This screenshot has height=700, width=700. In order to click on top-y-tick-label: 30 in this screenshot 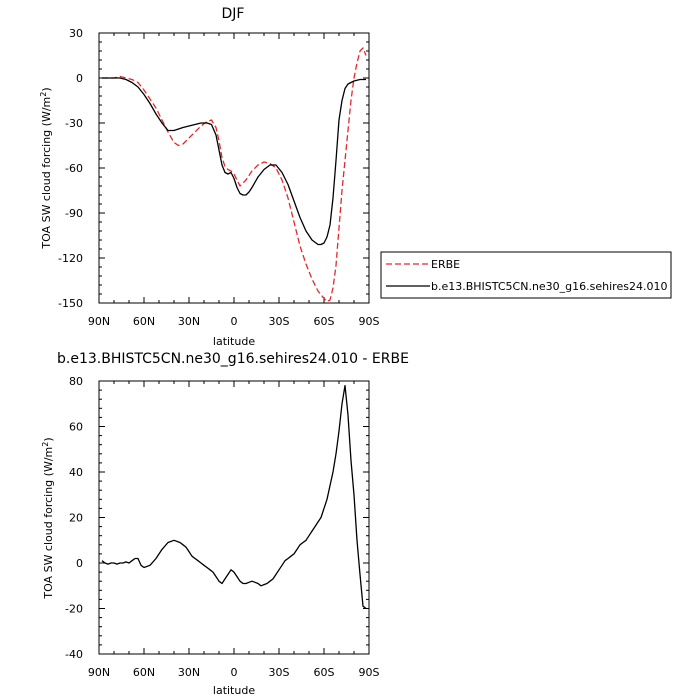, I will do `click(76, 33)`.